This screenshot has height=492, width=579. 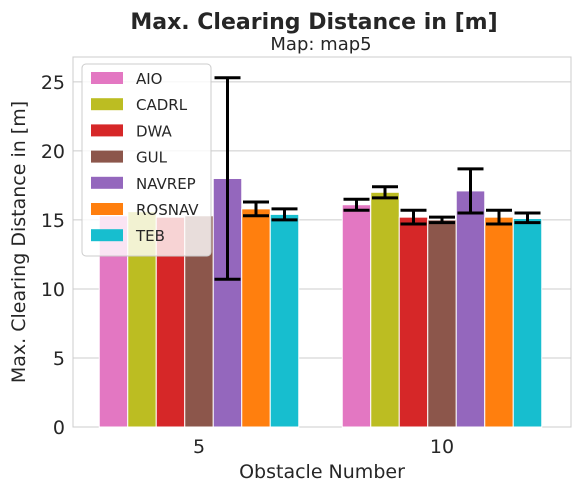 What do you see at coordinates (19, 242) in the screenshot?
I see `y-axis-label: Max. Clearing Distance in [m]` at bounding box center [19, 242].